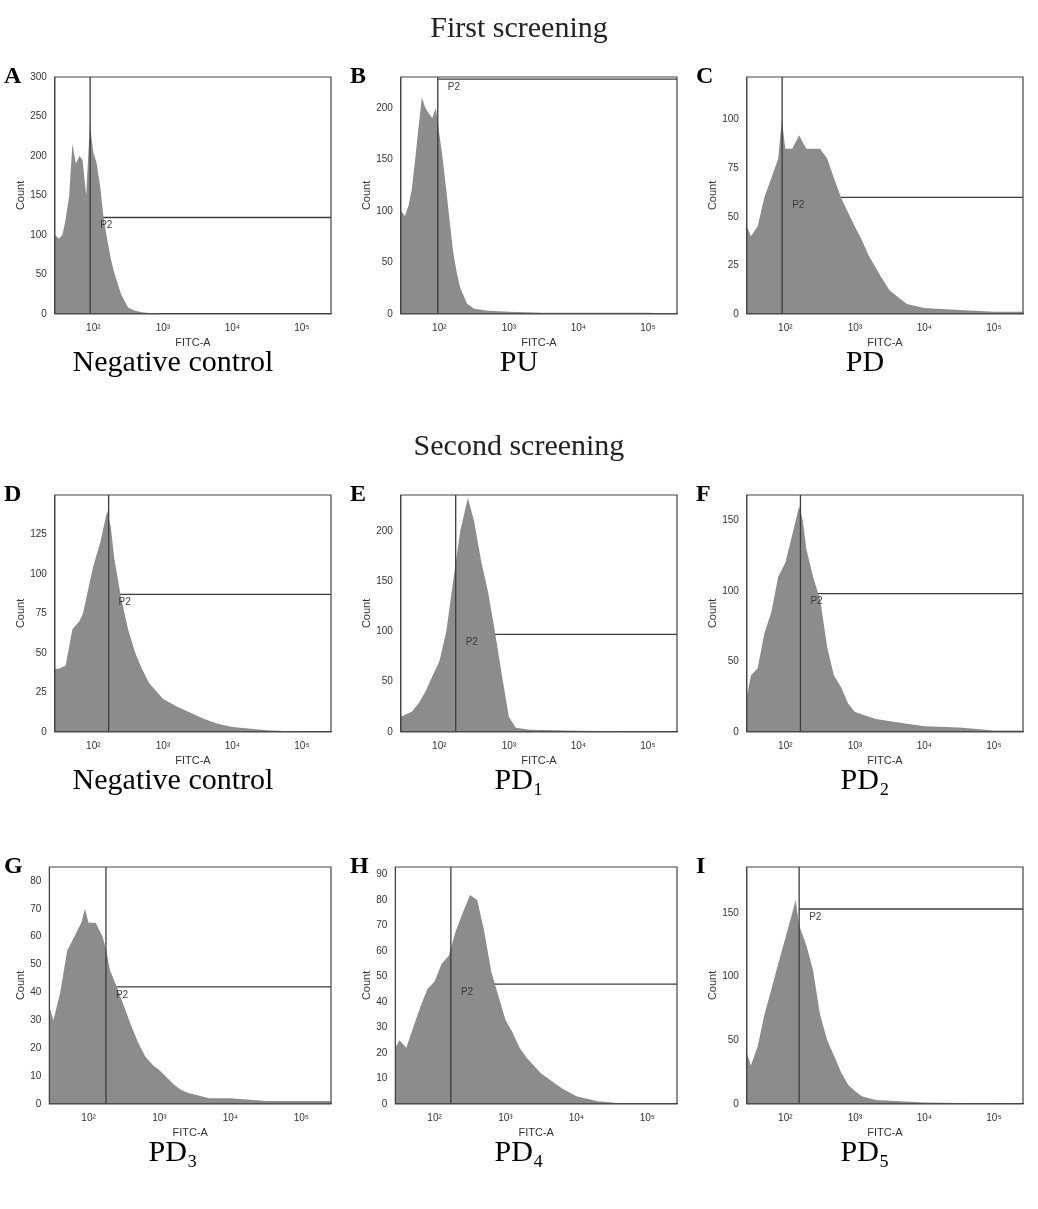 The width and height of the screenshot is (1038, 1209). I want to click on y-tick-label: 125, so click(39, 534).